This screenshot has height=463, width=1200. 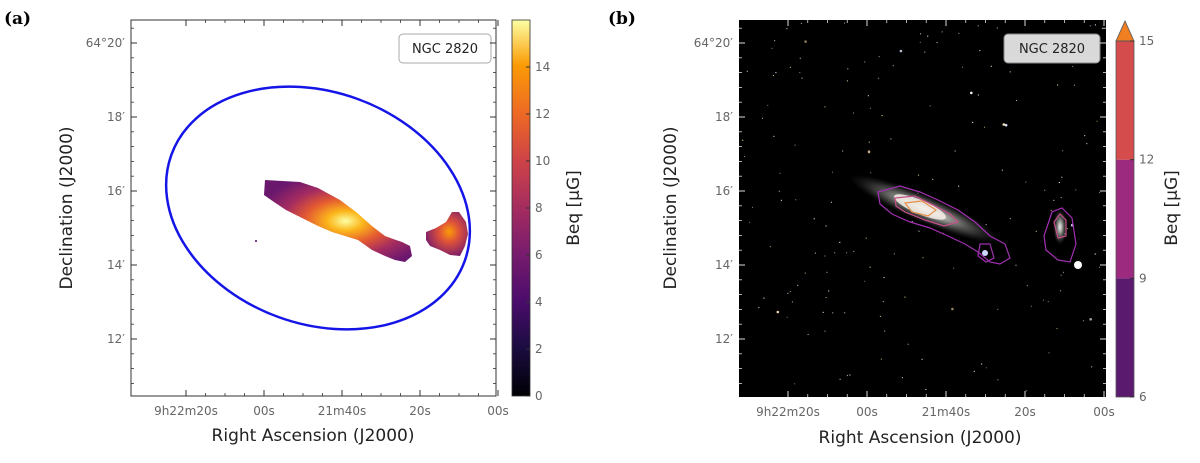 What do you see at coordinates (539, 349) in the screenshot?
I see `colorbar-tick-label: 2` at bounding box center [539, 349].